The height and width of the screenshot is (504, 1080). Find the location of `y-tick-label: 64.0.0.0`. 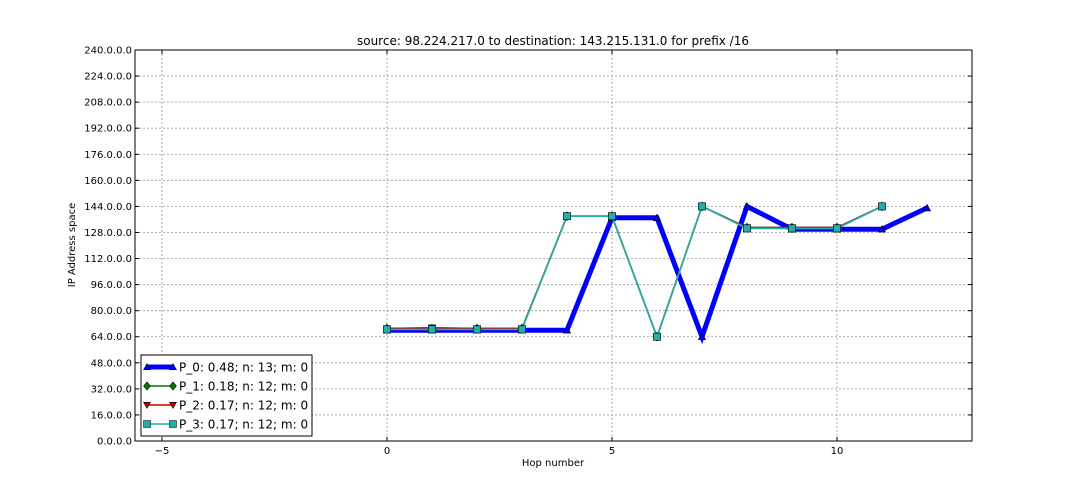

y-tick-label: 64.0.0.0 is located at coordinates (111, 337).